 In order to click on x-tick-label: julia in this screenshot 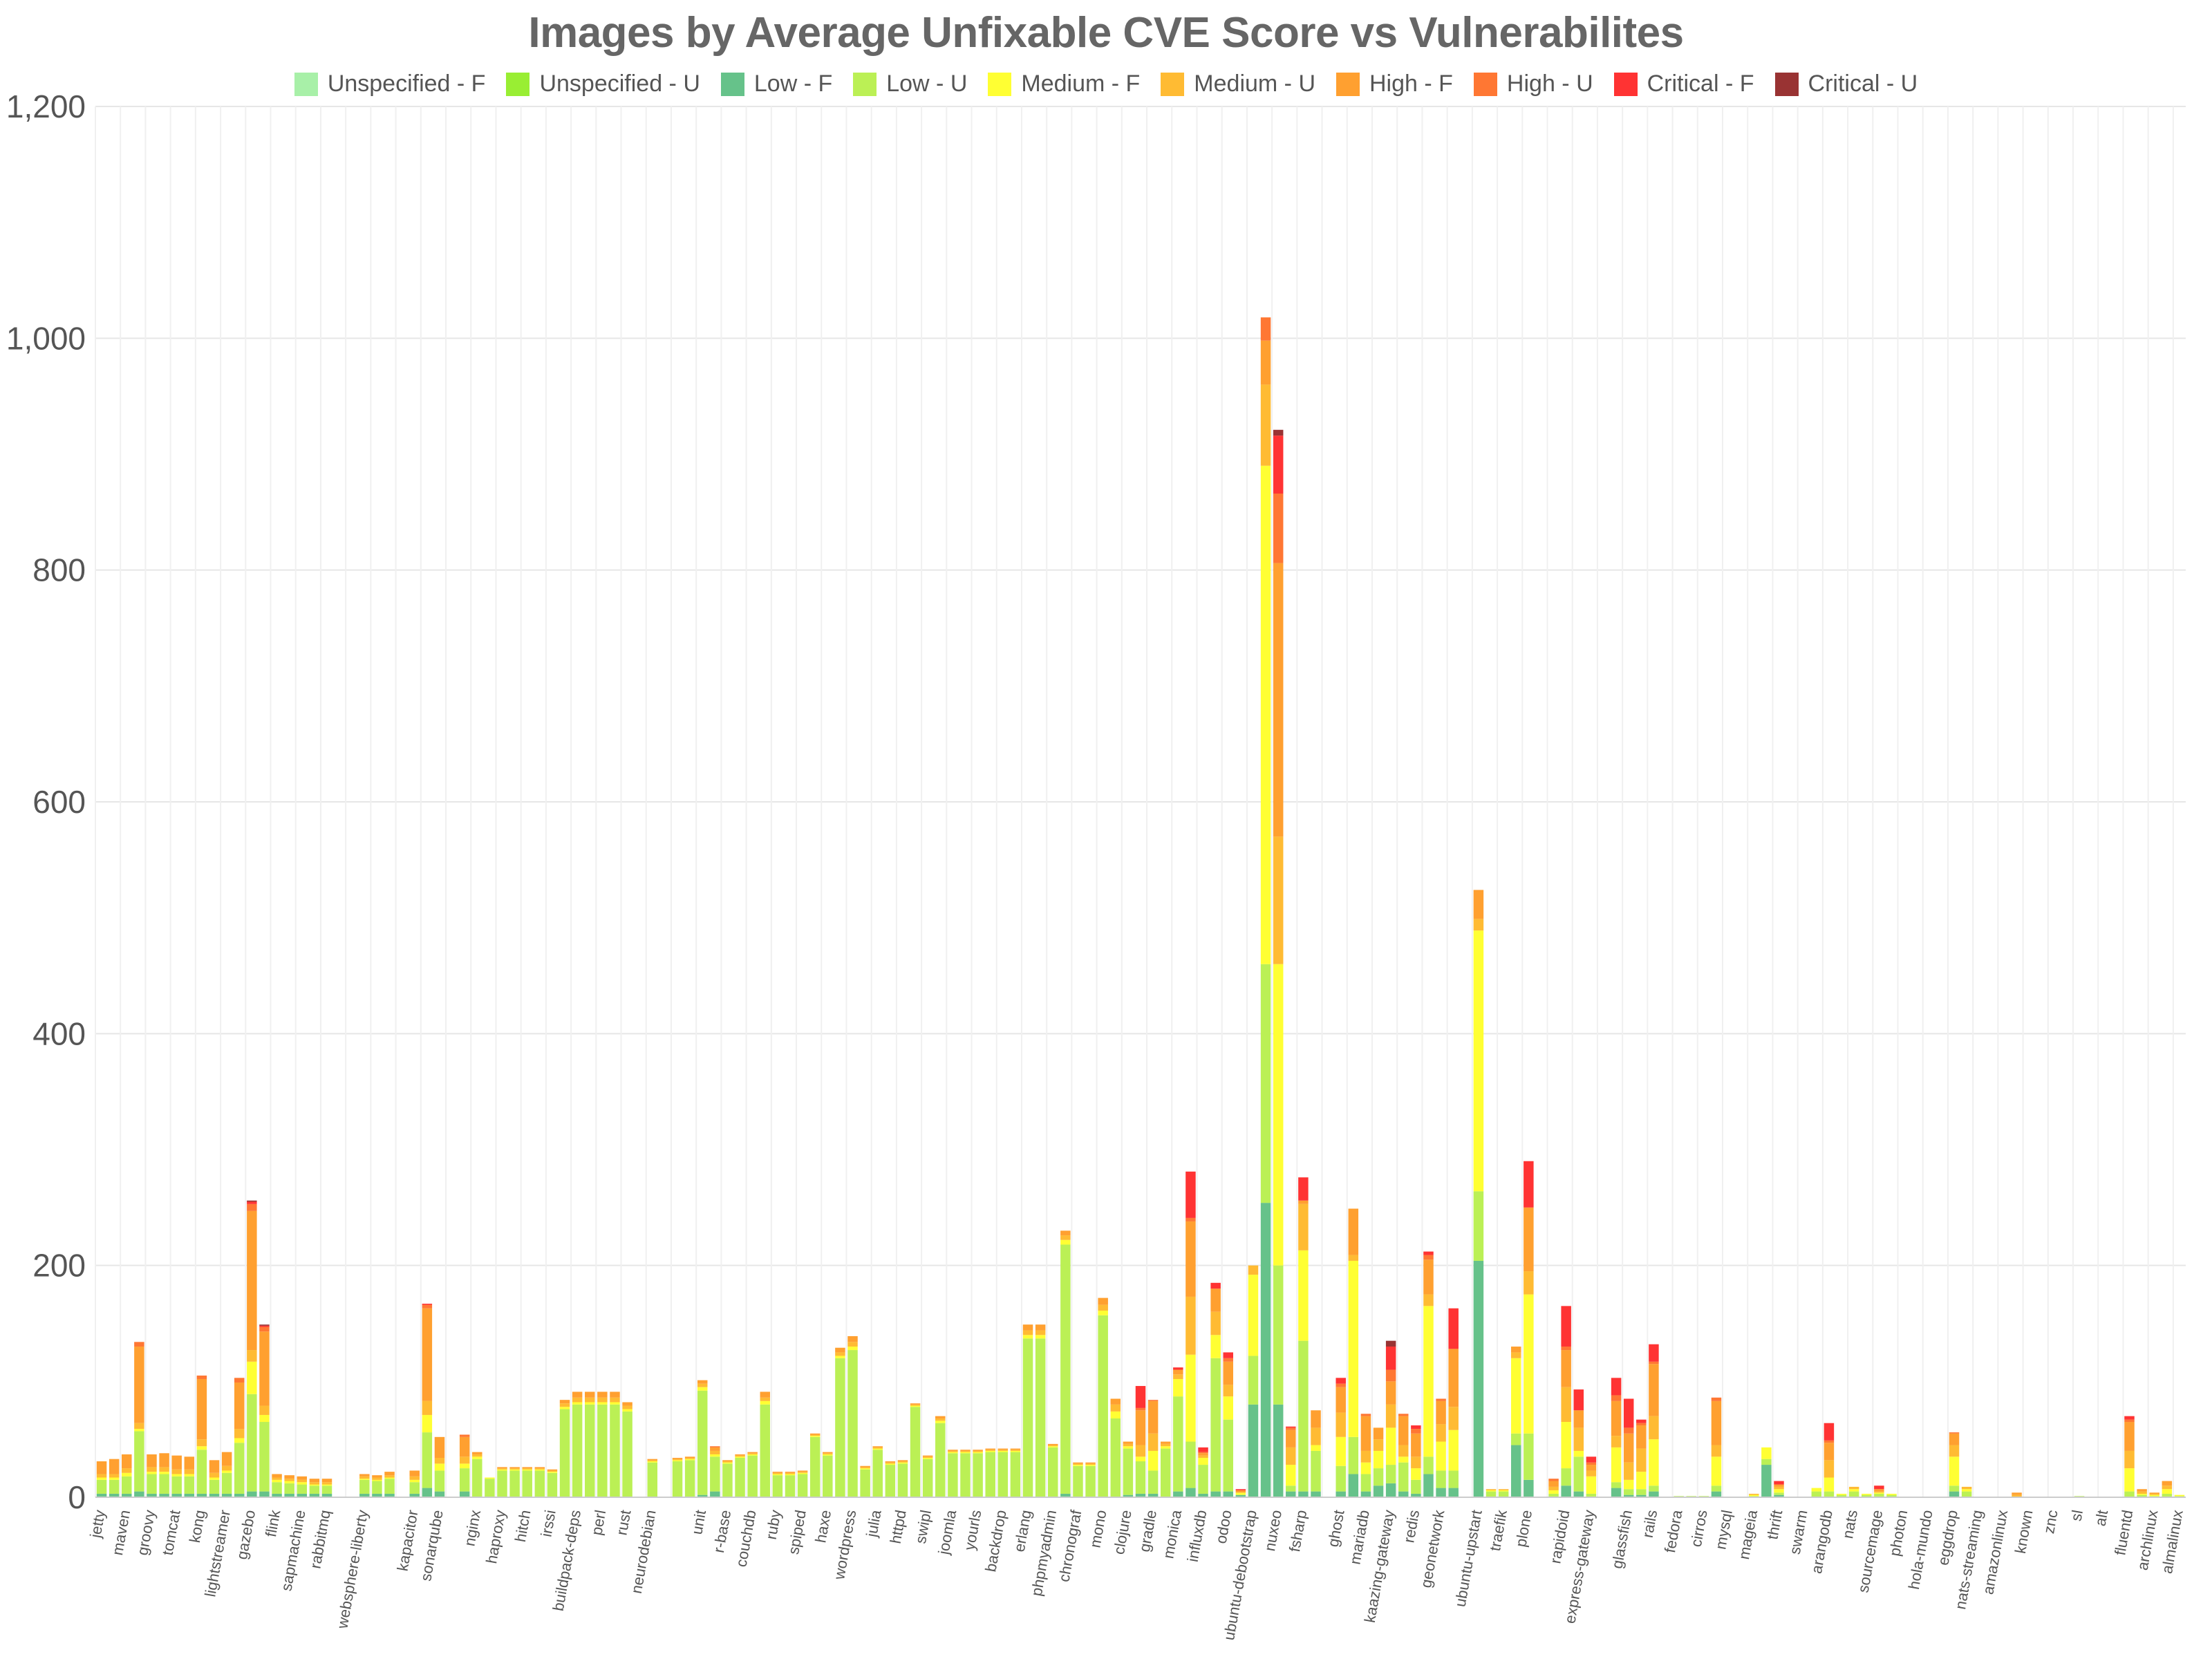, I will do `click(874, 1523)`.